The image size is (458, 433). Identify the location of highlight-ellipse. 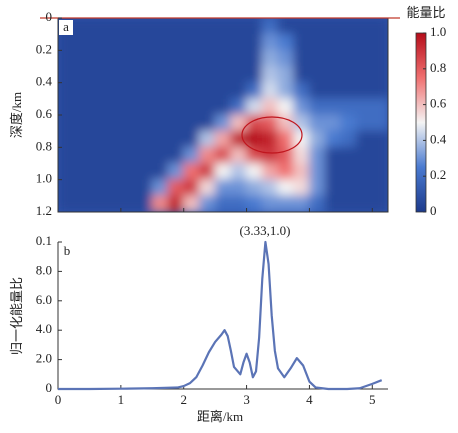
(272, 135).